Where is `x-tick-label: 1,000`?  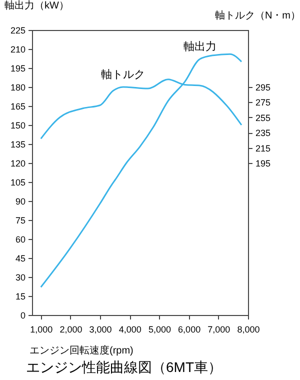
x-tick-label: 1,000 is located at coordinates (41, 329).